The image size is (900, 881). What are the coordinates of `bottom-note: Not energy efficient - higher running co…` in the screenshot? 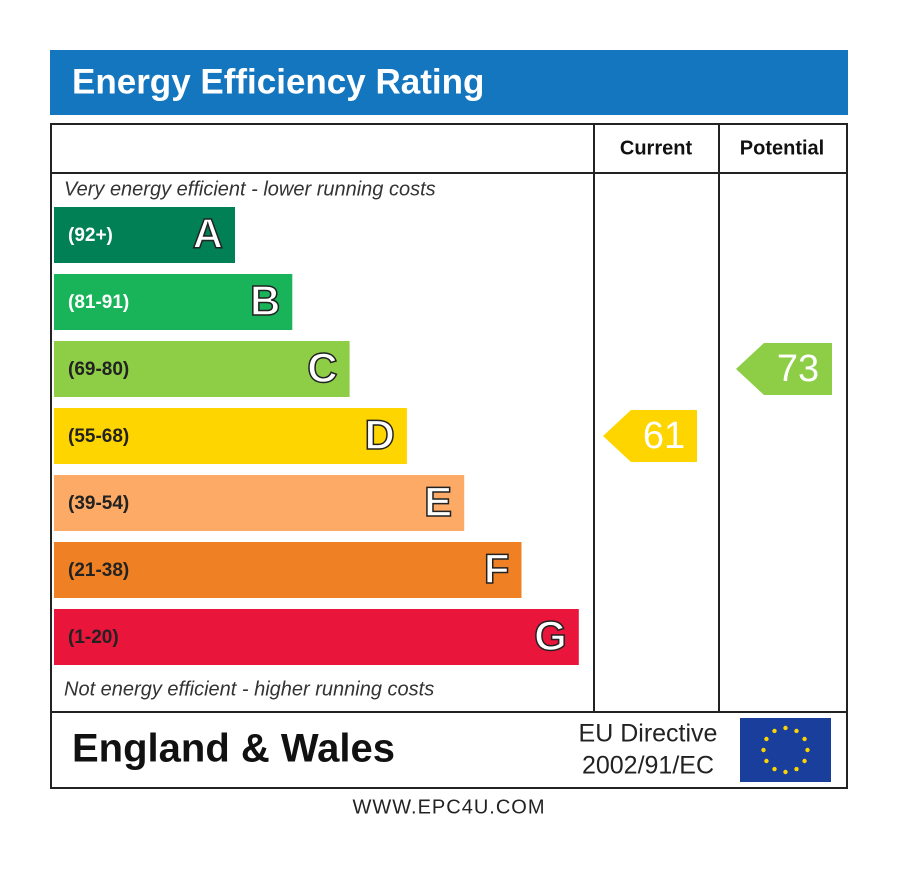 It's located at (249, 689).